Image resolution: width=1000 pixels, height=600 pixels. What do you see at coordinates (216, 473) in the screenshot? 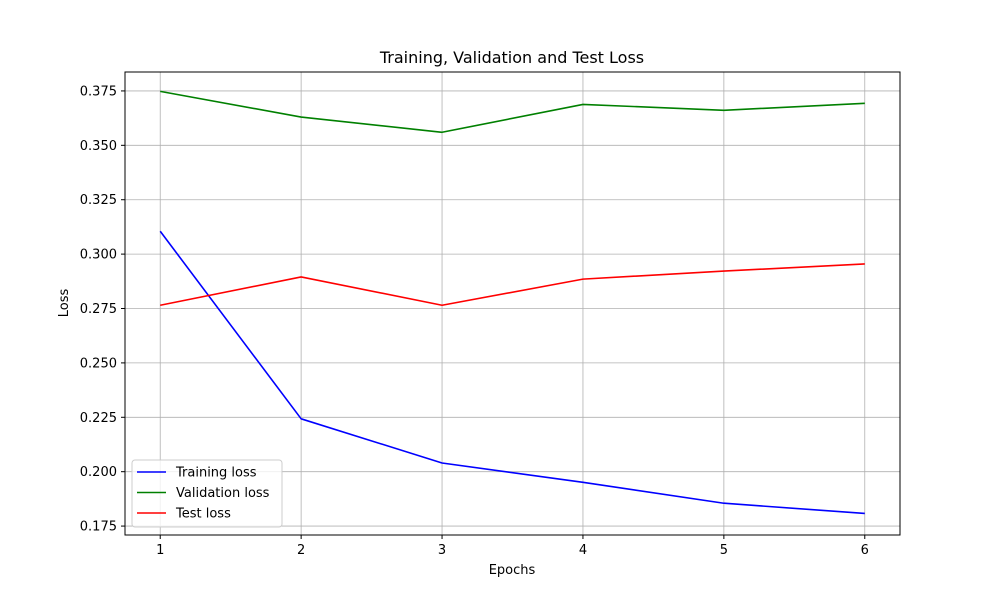
I see `training-loss-legend-label: Training loss` at bounding box center [216, 473].